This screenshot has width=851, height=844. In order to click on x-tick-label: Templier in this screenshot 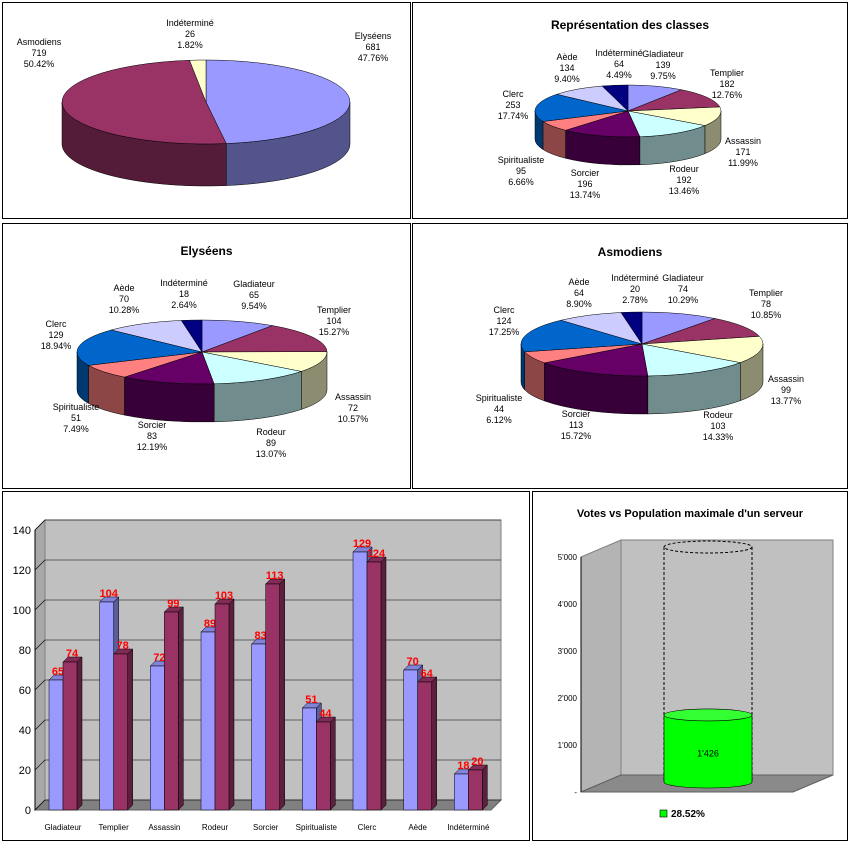, I will do `click(114, 827)`.